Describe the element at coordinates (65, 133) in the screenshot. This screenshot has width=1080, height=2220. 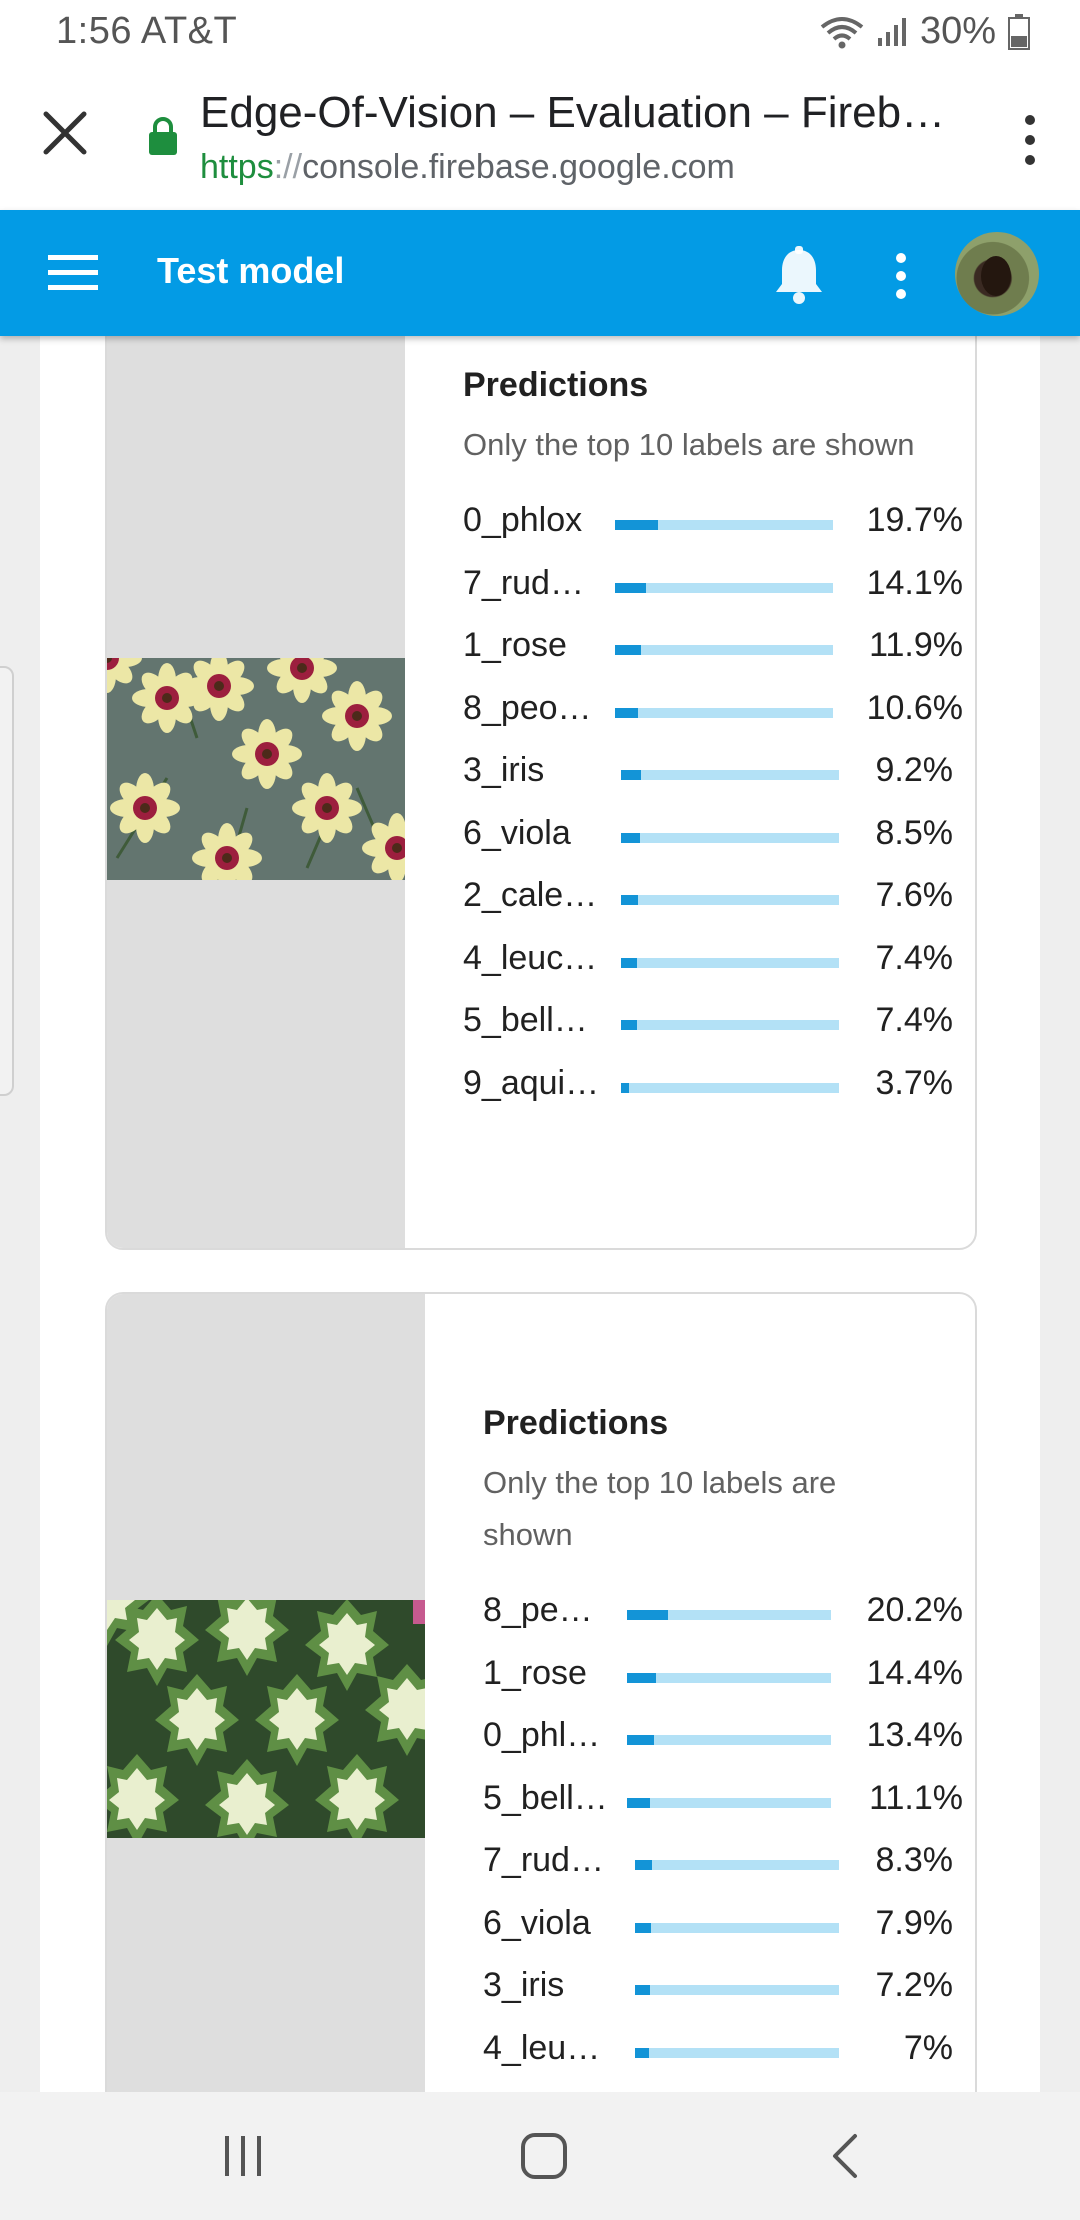
I see `close-icon` at that location.